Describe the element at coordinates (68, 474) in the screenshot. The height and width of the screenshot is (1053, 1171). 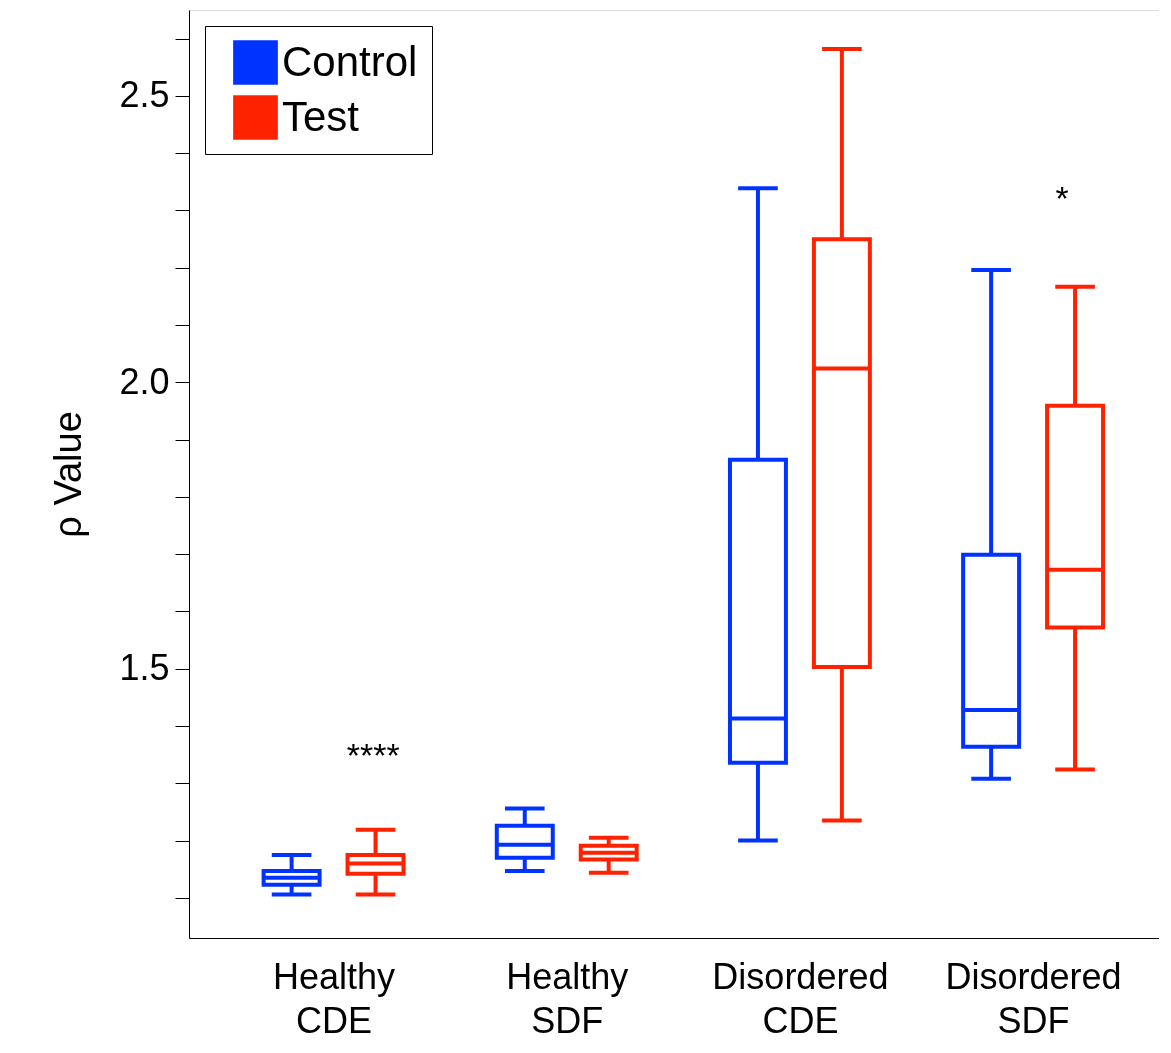
I see `y-axis-title: ρ Value` at that location.